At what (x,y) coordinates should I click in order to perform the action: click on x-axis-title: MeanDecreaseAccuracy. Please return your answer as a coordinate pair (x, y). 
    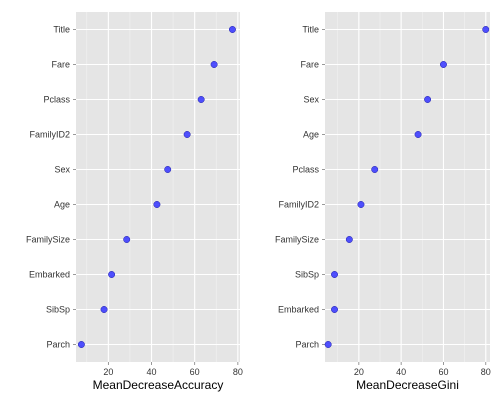
    Looking at the image, I should click on (158, 385).